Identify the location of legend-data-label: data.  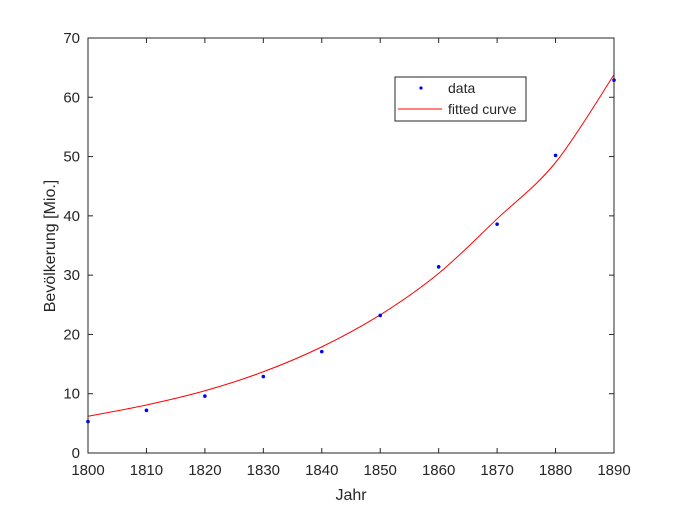
(461, 88).